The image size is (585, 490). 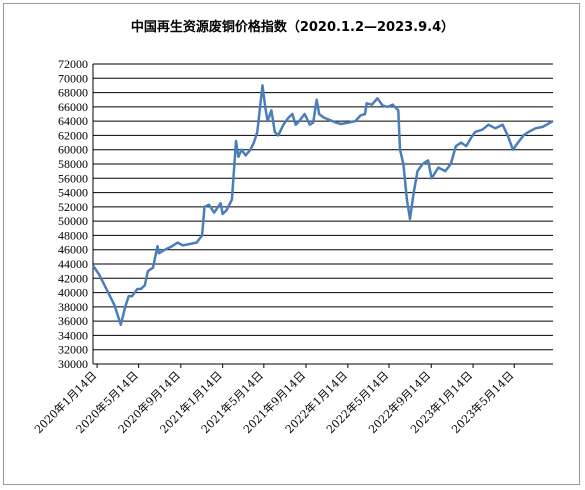 I want to click on y-tick-label: 68000, so click(x=73, y=93).